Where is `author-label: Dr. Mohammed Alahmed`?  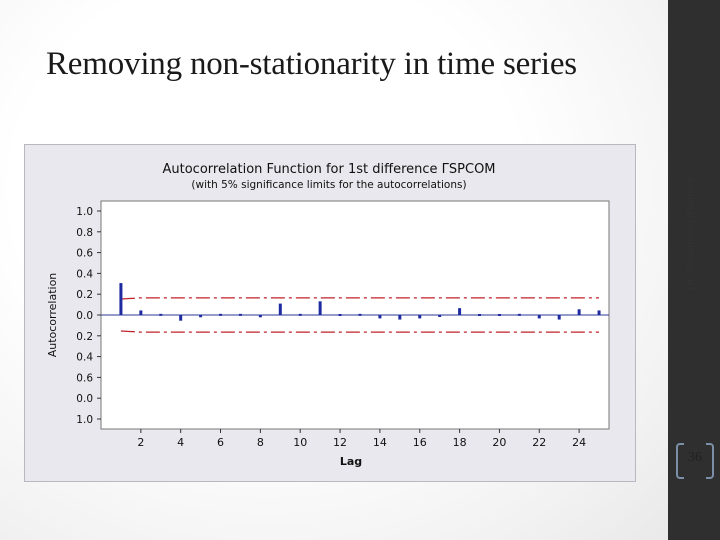
author-label: Dr. Mohammed Alahmed is located at coordinates (690, 234).